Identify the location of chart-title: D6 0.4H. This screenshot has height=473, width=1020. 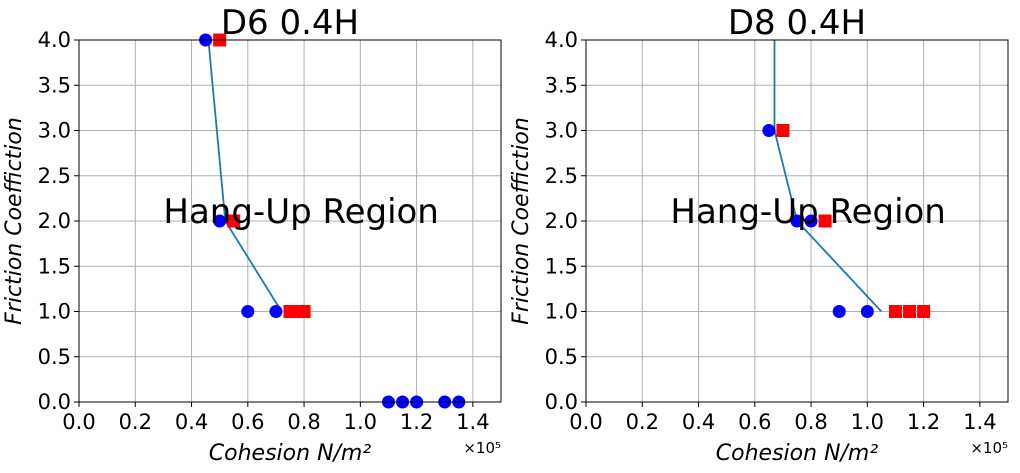
(290, 23).